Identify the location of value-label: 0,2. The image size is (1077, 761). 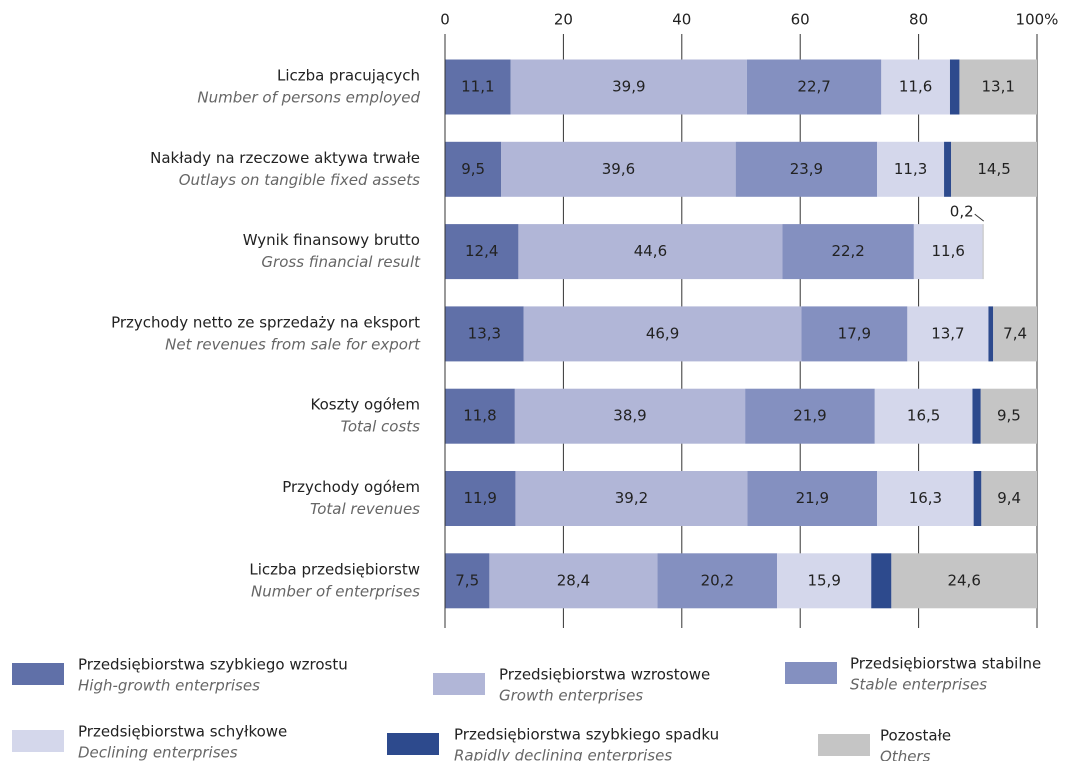
(962, 212).